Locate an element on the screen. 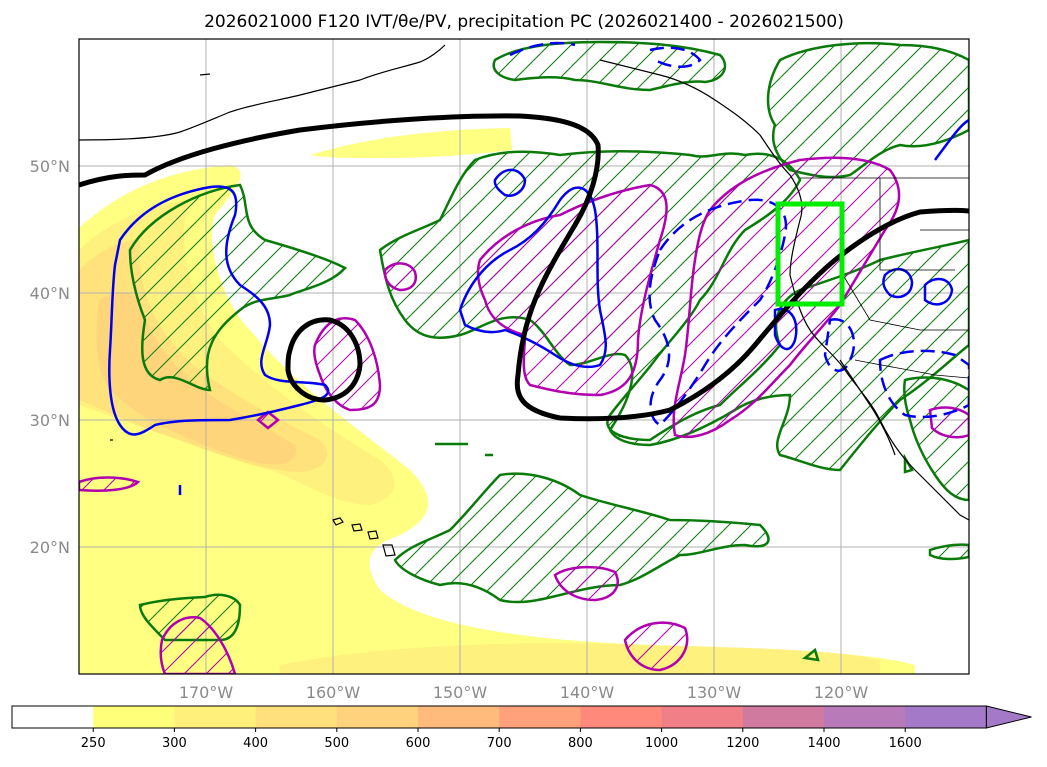  lon-tick-150w: 150°W is located at coordinates (460, 692).